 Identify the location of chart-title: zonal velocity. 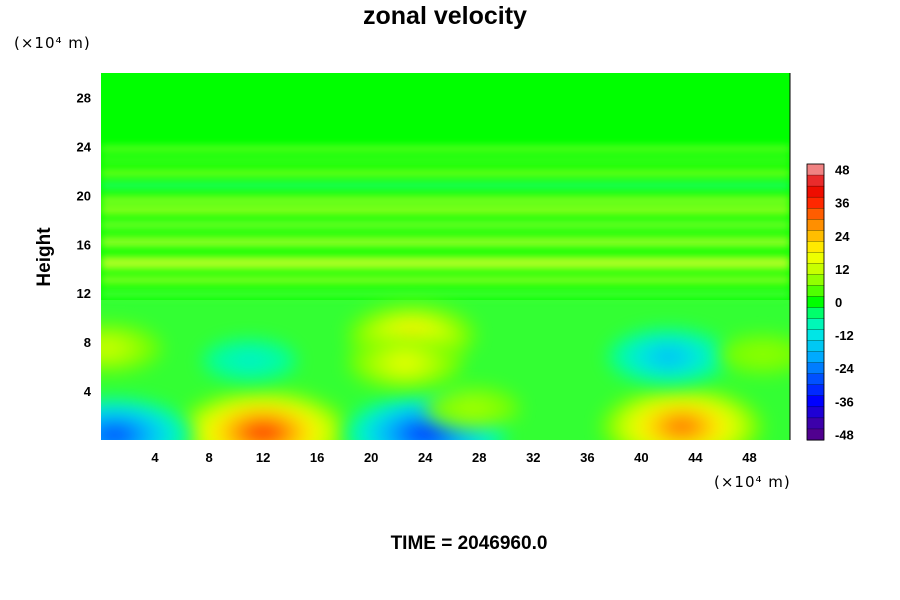
(445, 16).